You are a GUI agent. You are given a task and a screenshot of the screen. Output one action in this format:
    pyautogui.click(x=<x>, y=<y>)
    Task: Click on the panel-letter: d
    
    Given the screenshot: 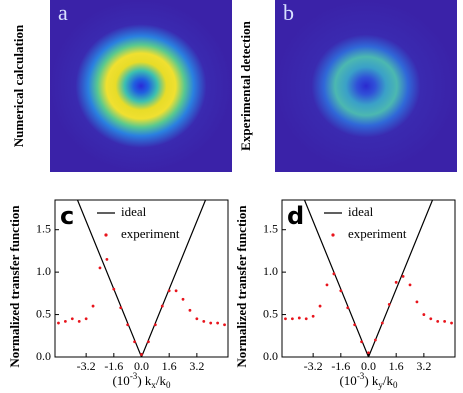 What is the action you would take?
    pyautogui.click(x=295, y=216)
    